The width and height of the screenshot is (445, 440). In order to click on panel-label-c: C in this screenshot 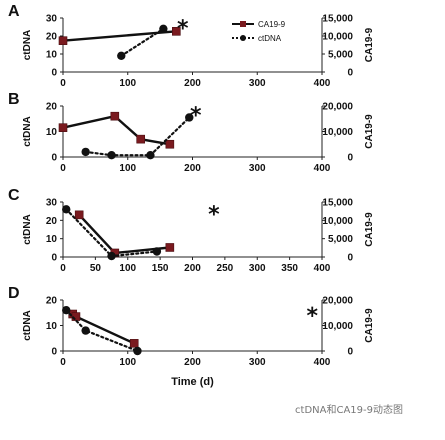, I will do `click(14, 195)`.